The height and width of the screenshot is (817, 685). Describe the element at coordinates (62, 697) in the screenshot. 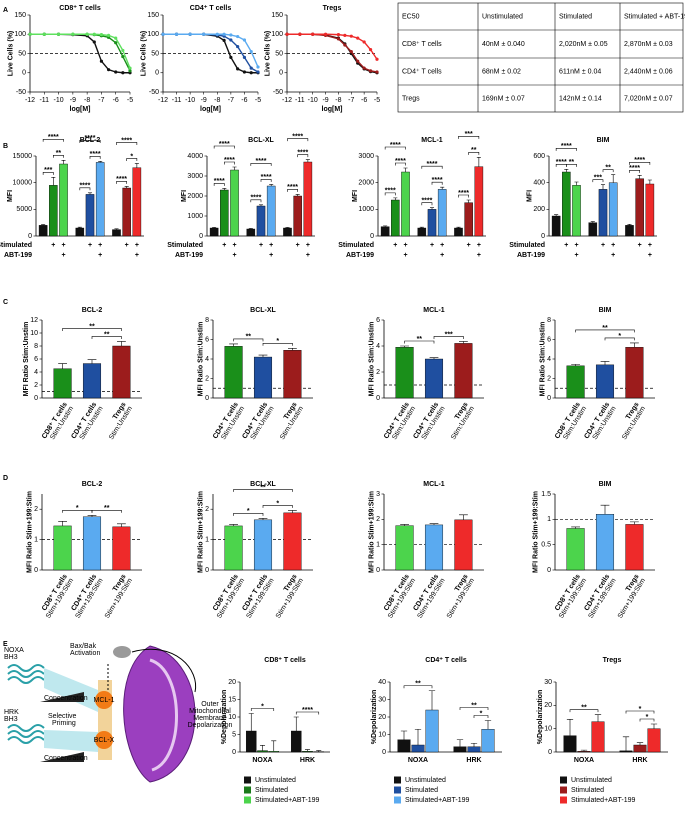

I see `gradient-triangle` at that location.